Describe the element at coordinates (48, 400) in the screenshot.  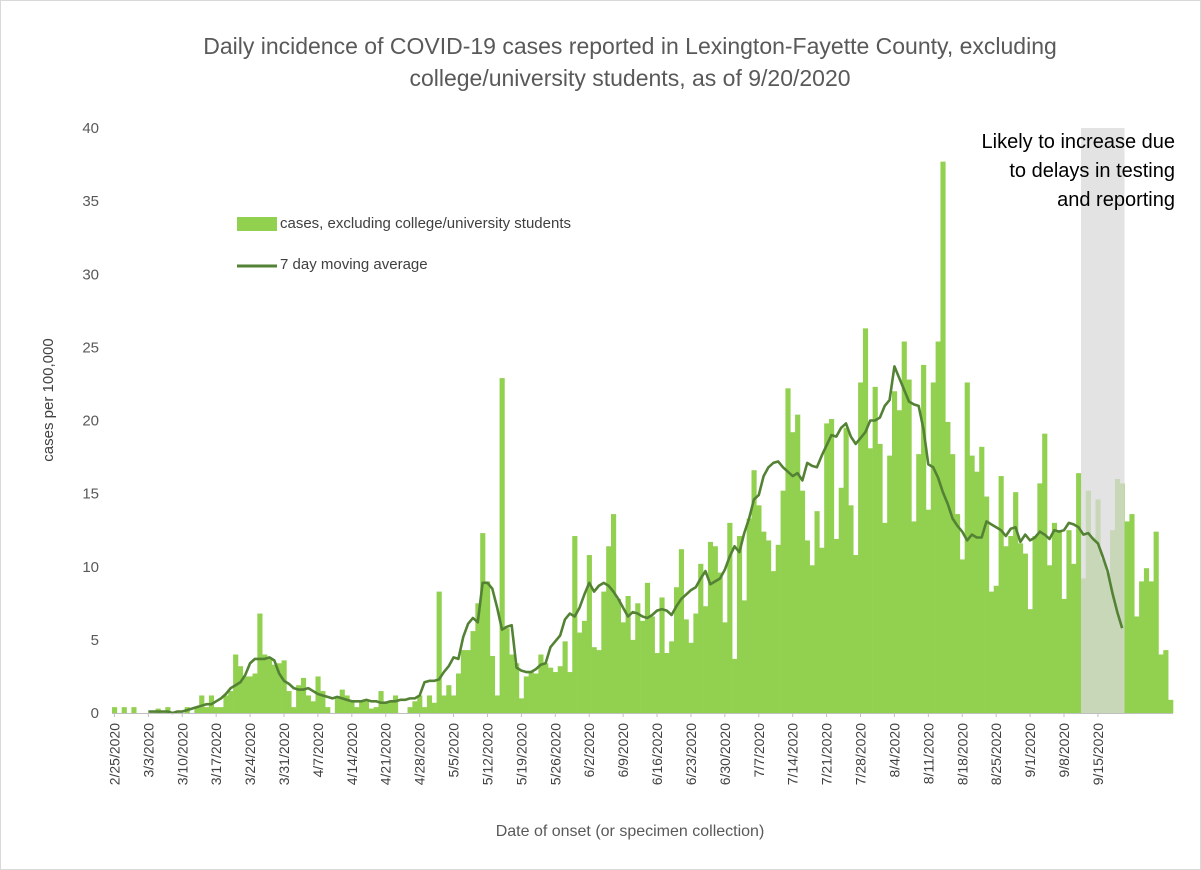
I see `y-axis-label: cases per 100,000` at that location.